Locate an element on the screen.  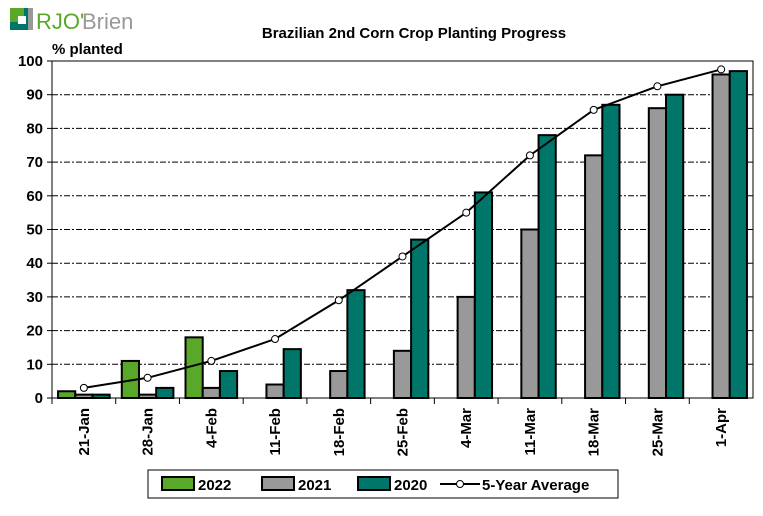
y-axis-label: % planted is located at coordinates (87, 49).